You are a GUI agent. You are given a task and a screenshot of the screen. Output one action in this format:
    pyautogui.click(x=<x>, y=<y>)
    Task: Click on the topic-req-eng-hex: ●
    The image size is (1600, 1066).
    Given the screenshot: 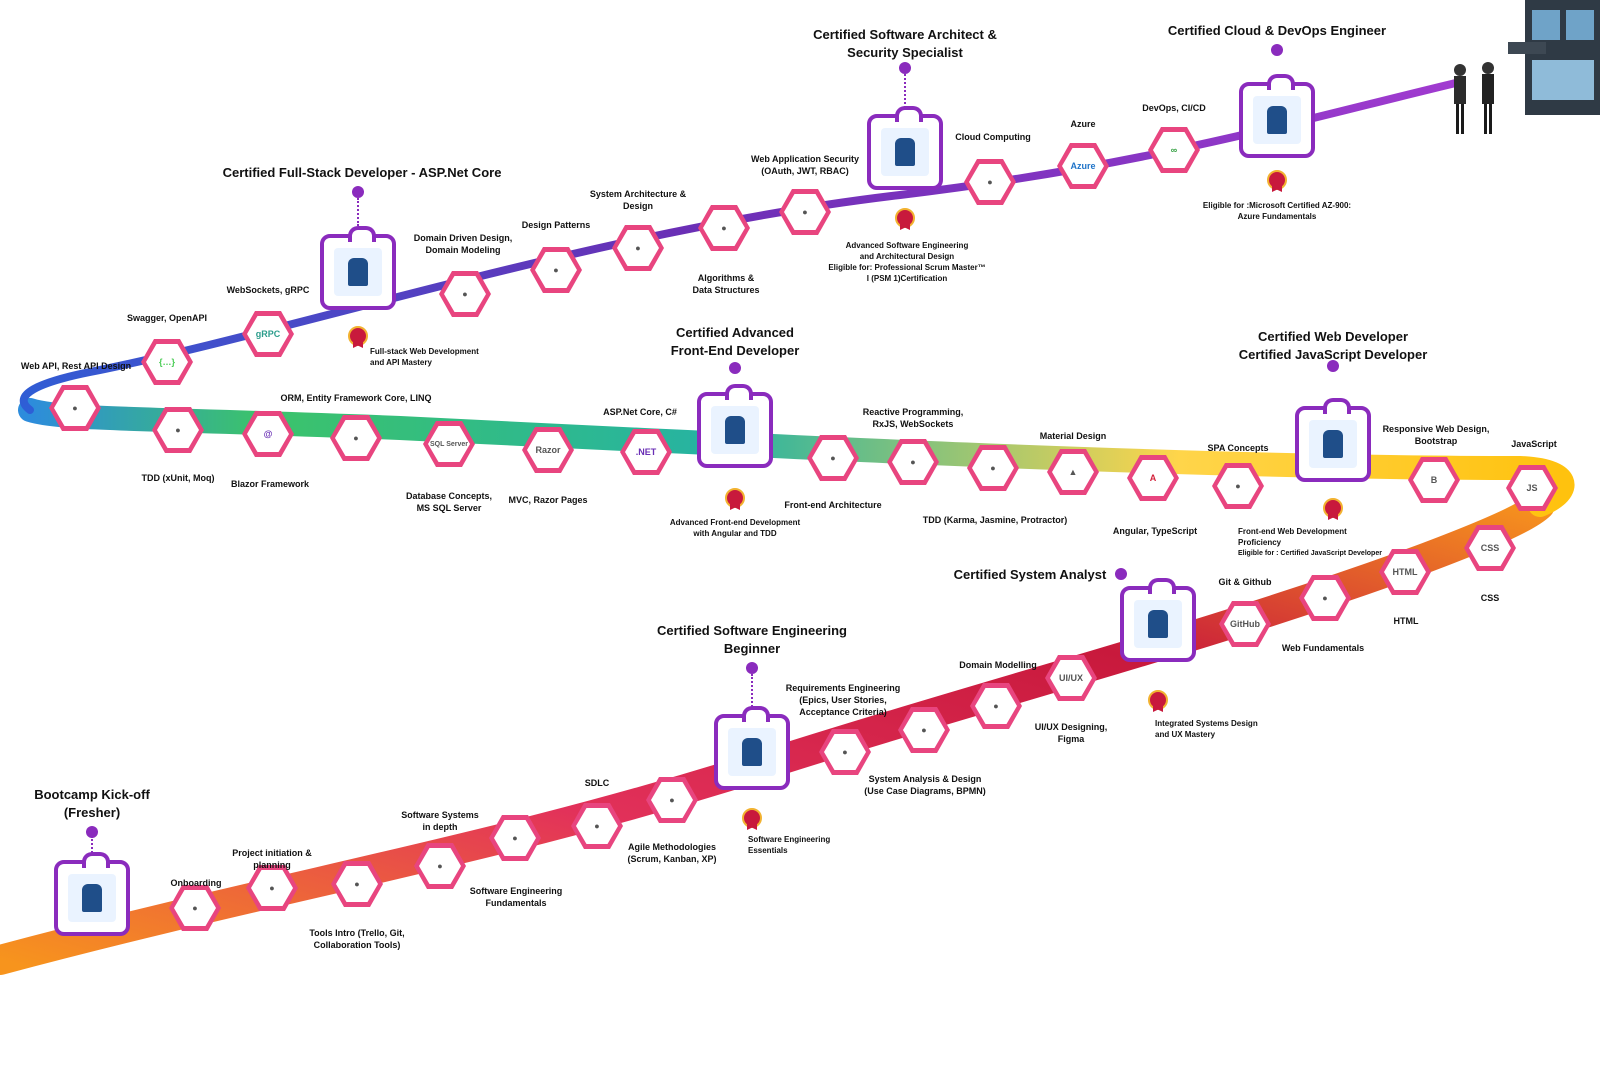 What is the action you would take?
    pyautogui.click(x=845, y=752)
    